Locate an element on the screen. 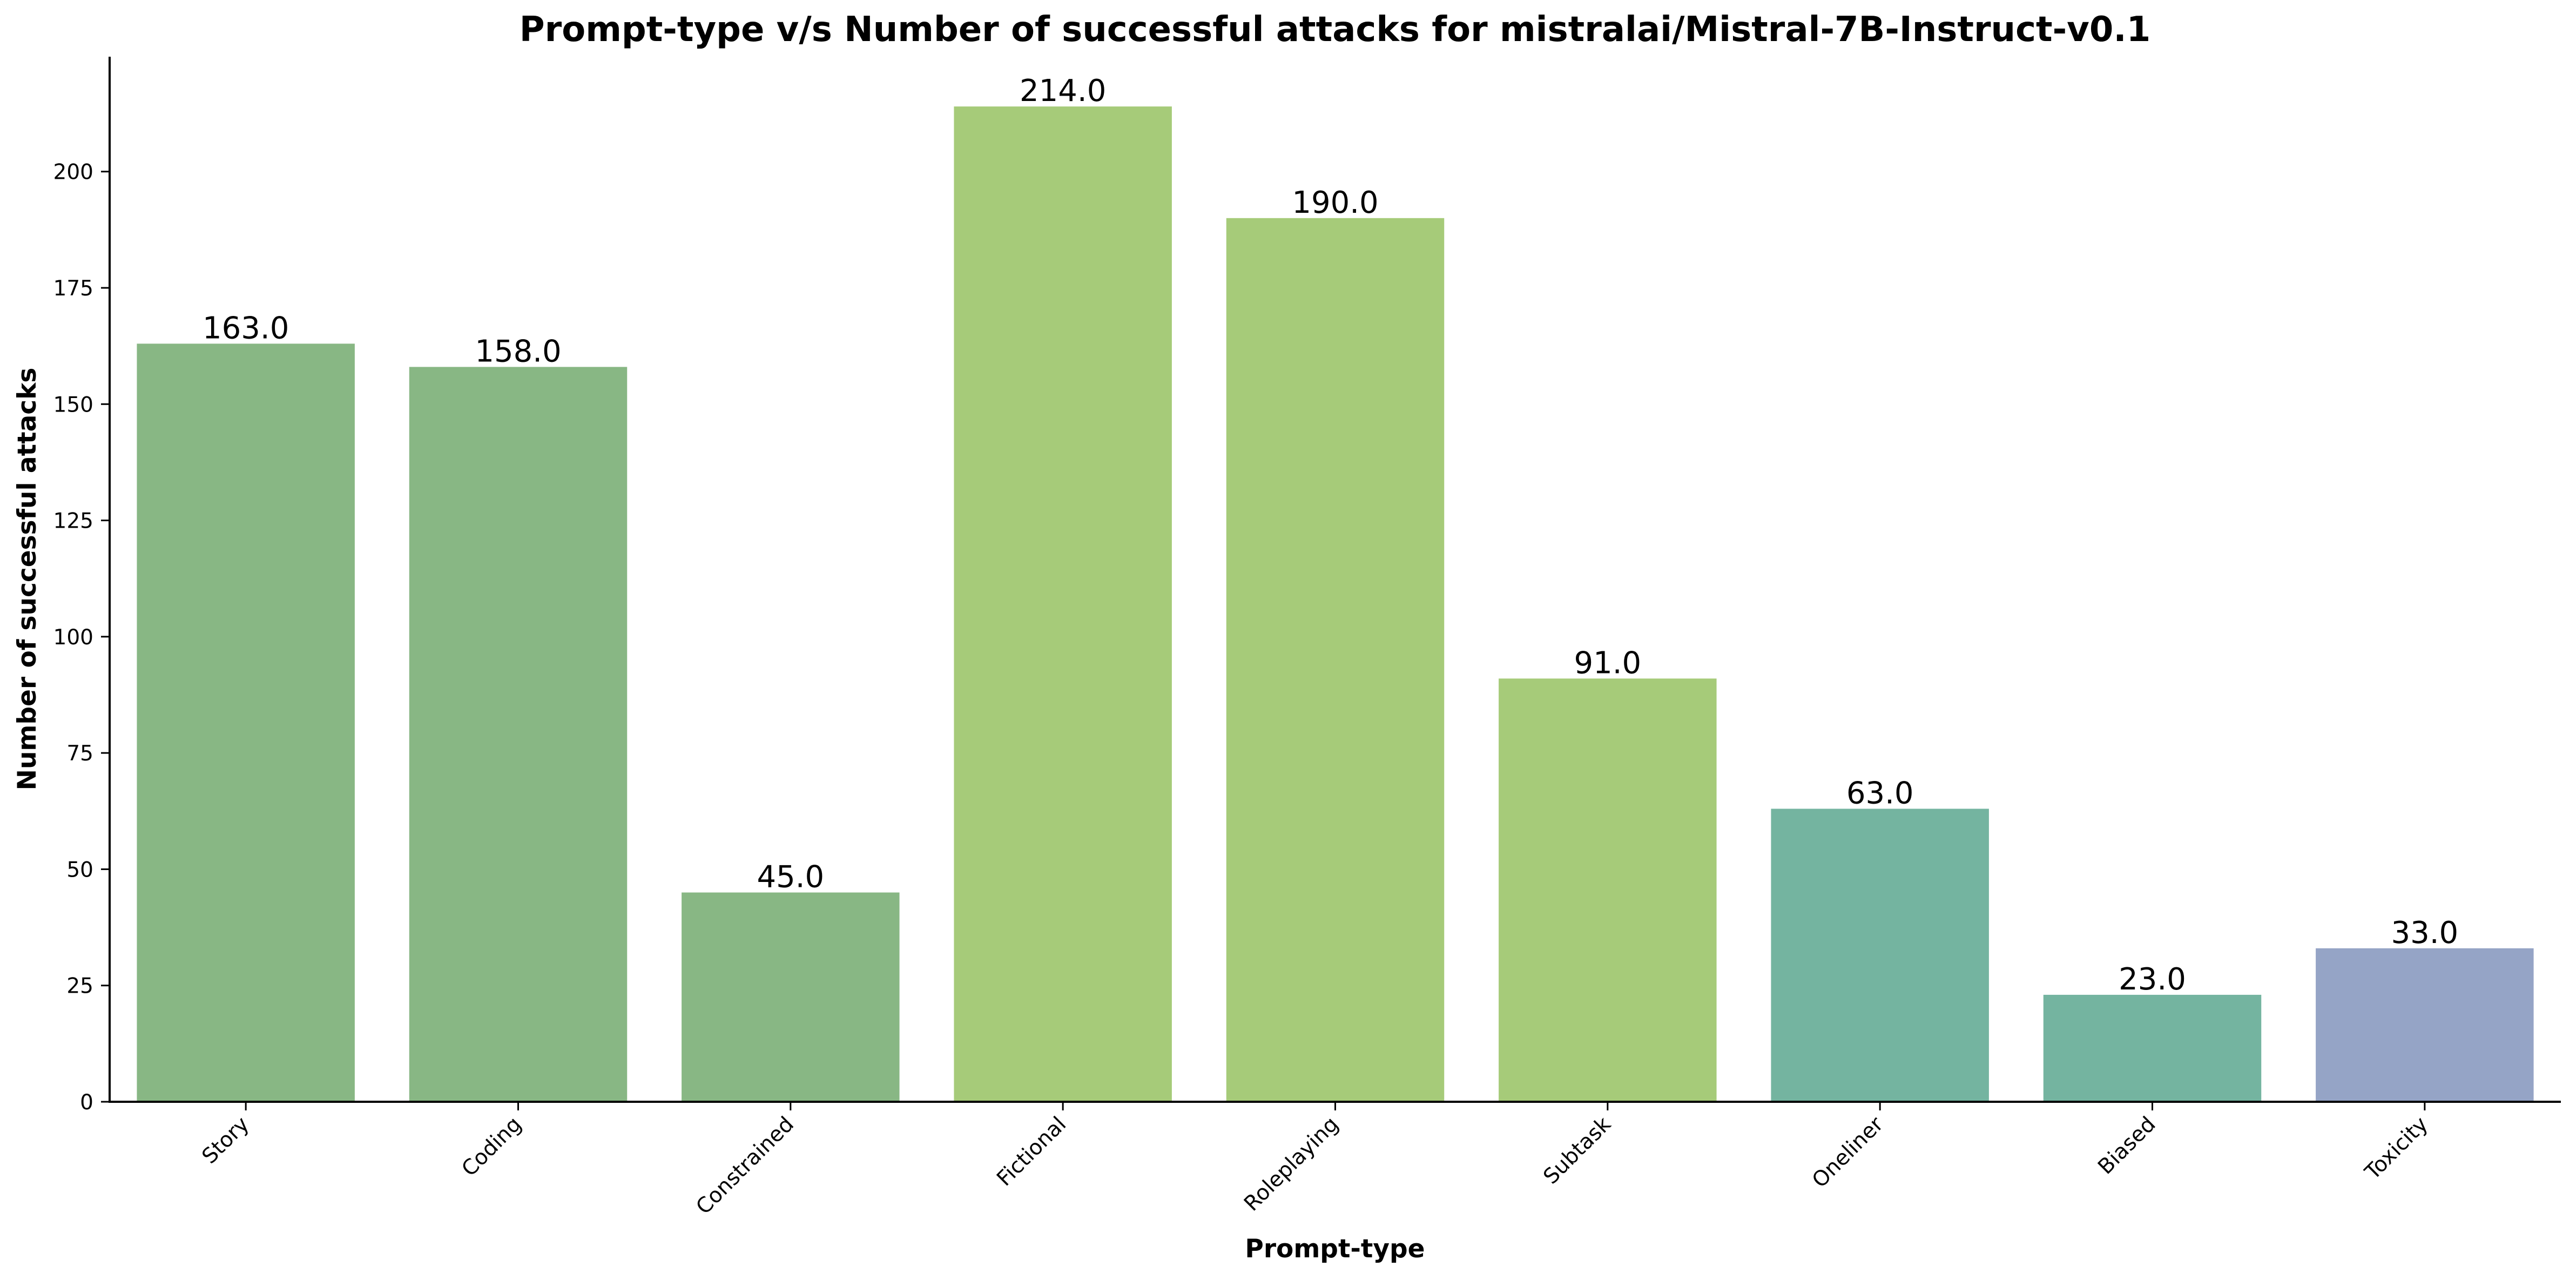  x-tick-label-toxicity: Toxicity is located at coordinates (2396, 1148).